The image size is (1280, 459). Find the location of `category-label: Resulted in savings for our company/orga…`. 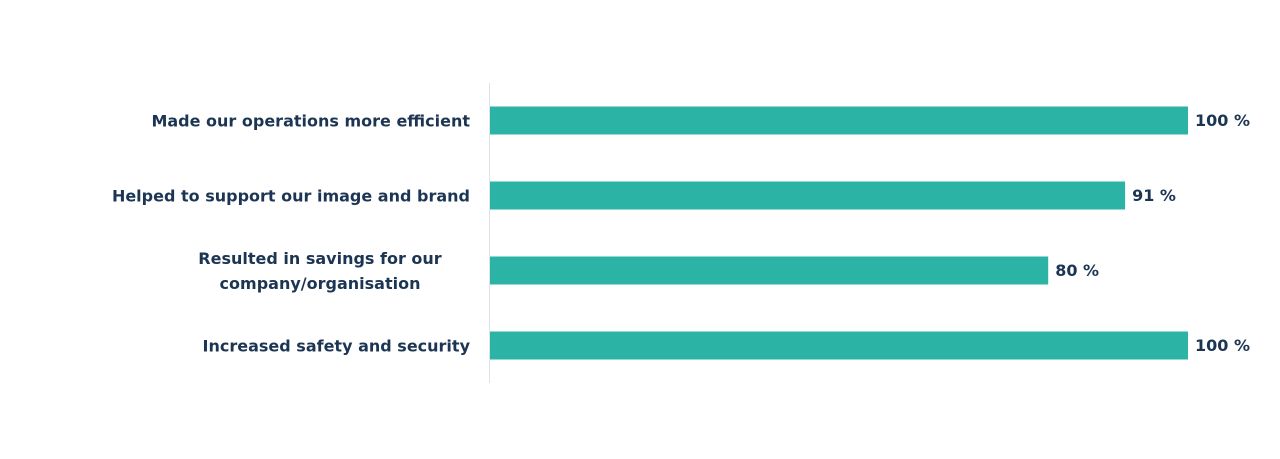

category-label: Resulted in savings for our company/orga… is located at coordinates (320, 270).